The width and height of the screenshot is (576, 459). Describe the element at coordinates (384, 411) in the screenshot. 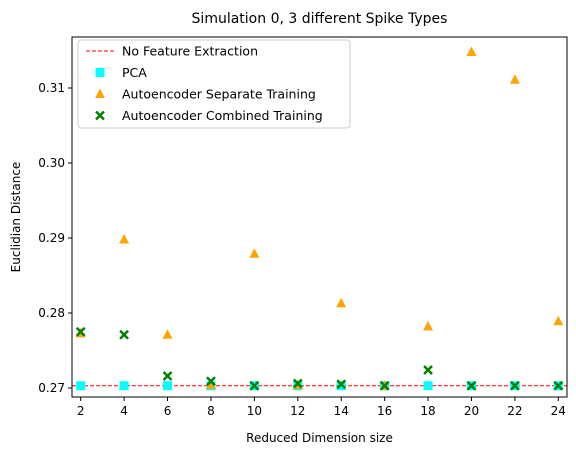

I see `x-tick-label: 16` at that location.